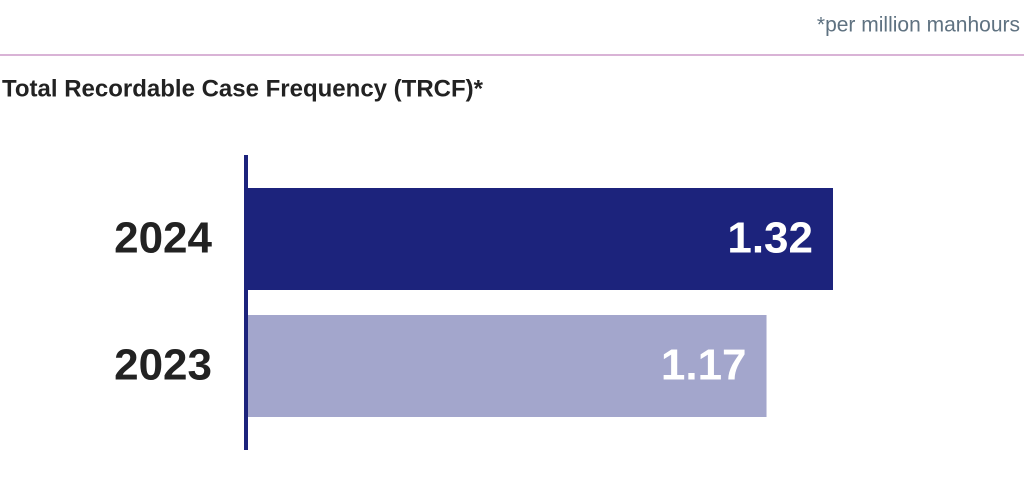  What do you see at coordinates (918, 25) in the screenshot?
I see `footnote: *per million manhours` at bounding box center [918, 25].